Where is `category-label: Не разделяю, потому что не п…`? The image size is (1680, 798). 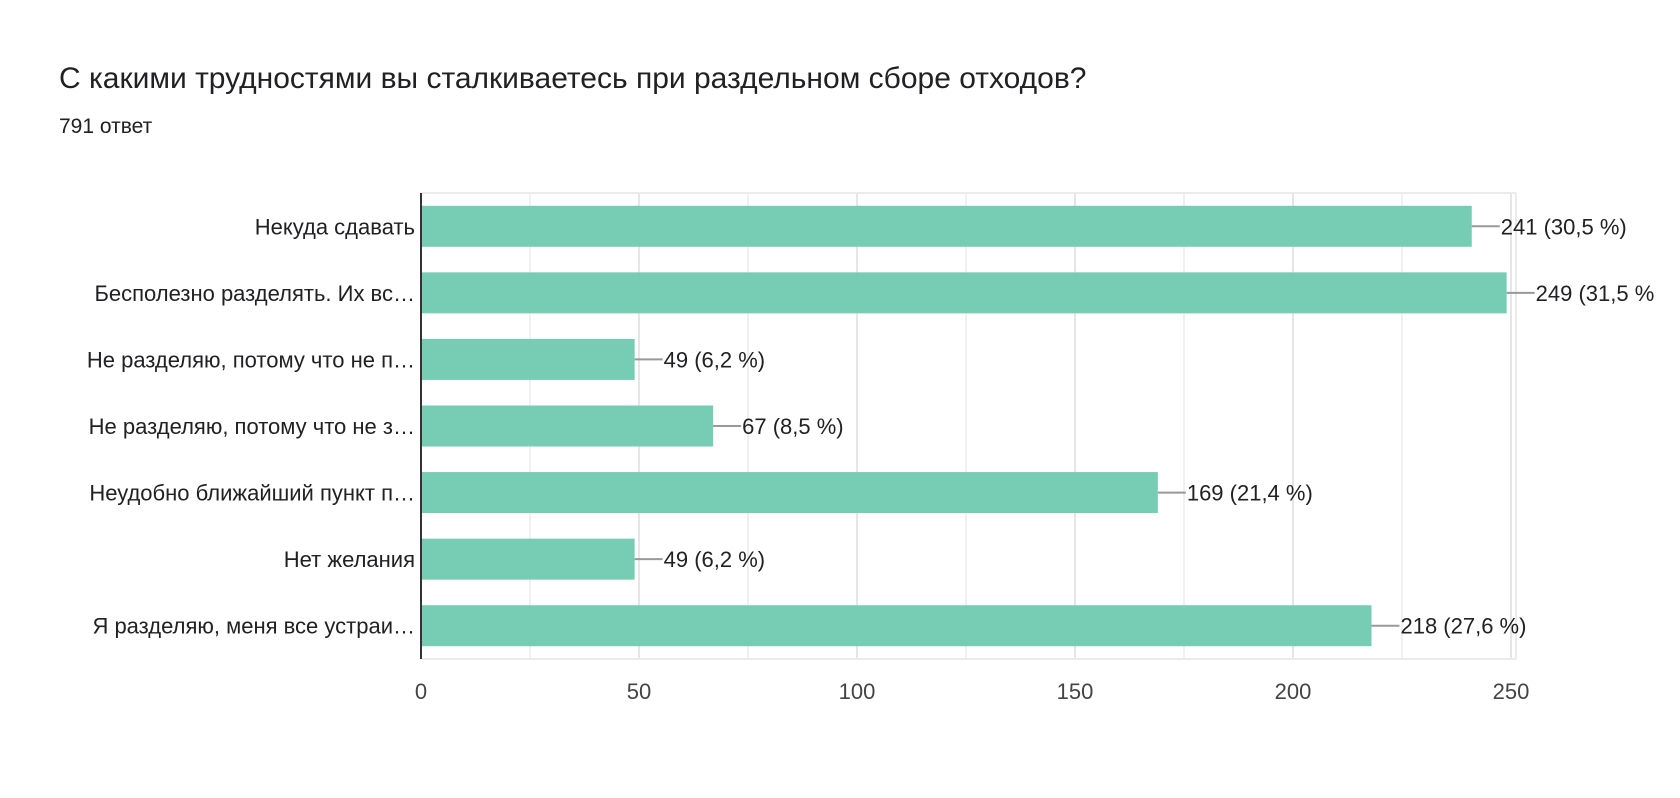
category-label: Не разделяю, потому что не п… is located at coordinates (251, 359).